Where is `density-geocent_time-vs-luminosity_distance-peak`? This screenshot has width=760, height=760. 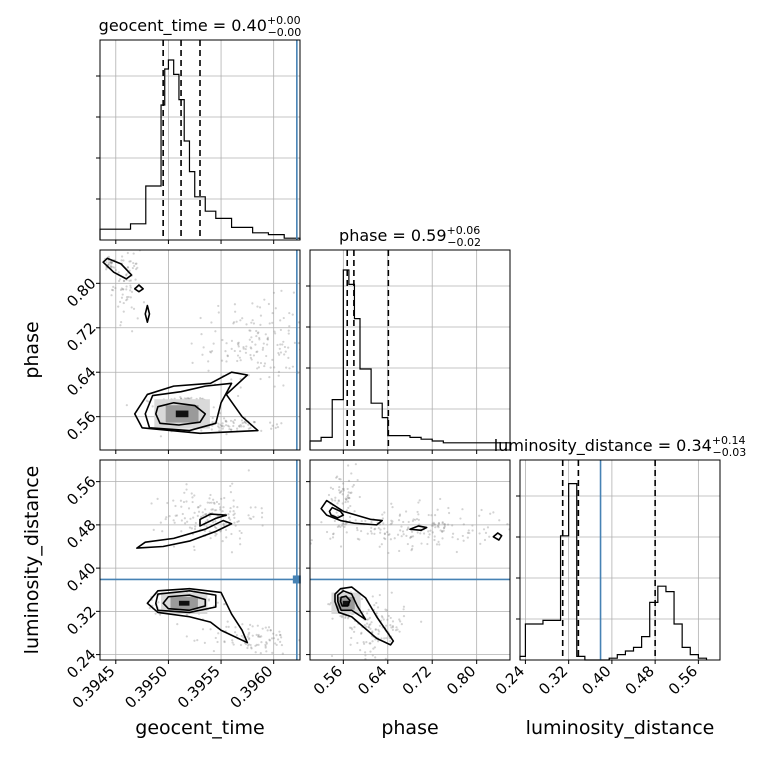 density-geocent_time-vs-luminosity_distance-peak is located at coordinates (184, 603).